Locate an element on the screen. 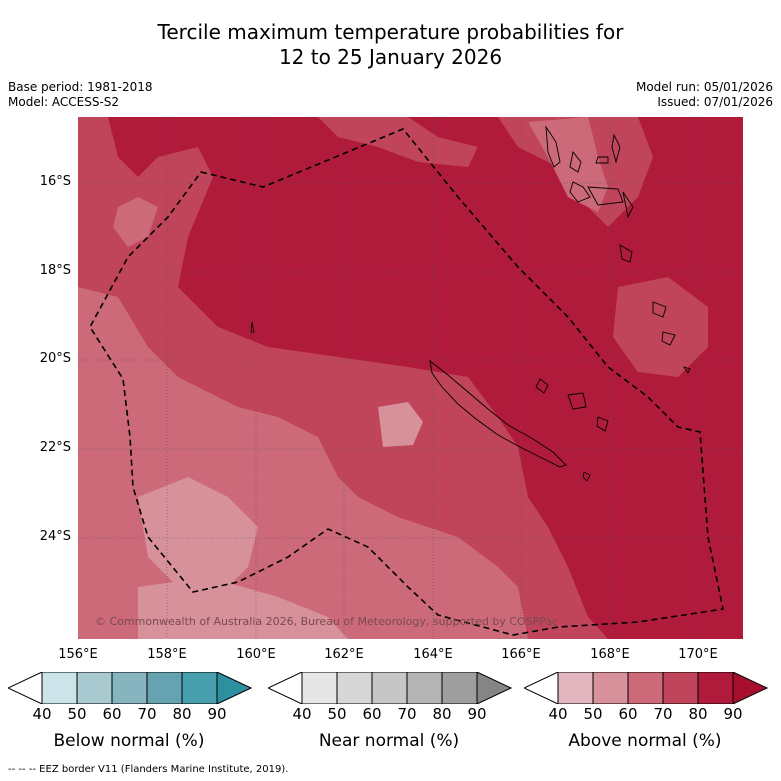 The image size is (781, 781). loyalty-east-islands is located at coordinates (671, 337).